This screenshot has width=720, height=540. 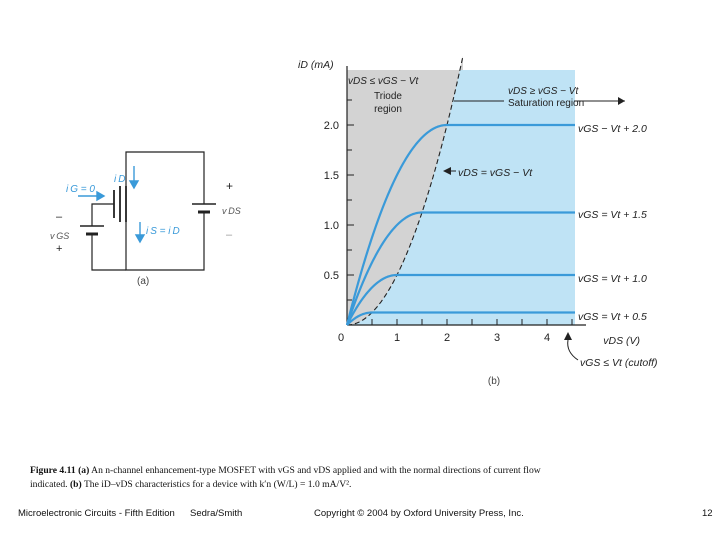 I want to click on footer-book-title: Microelectronic Circuits - Fifth Edition, so click(x=96, y=513).